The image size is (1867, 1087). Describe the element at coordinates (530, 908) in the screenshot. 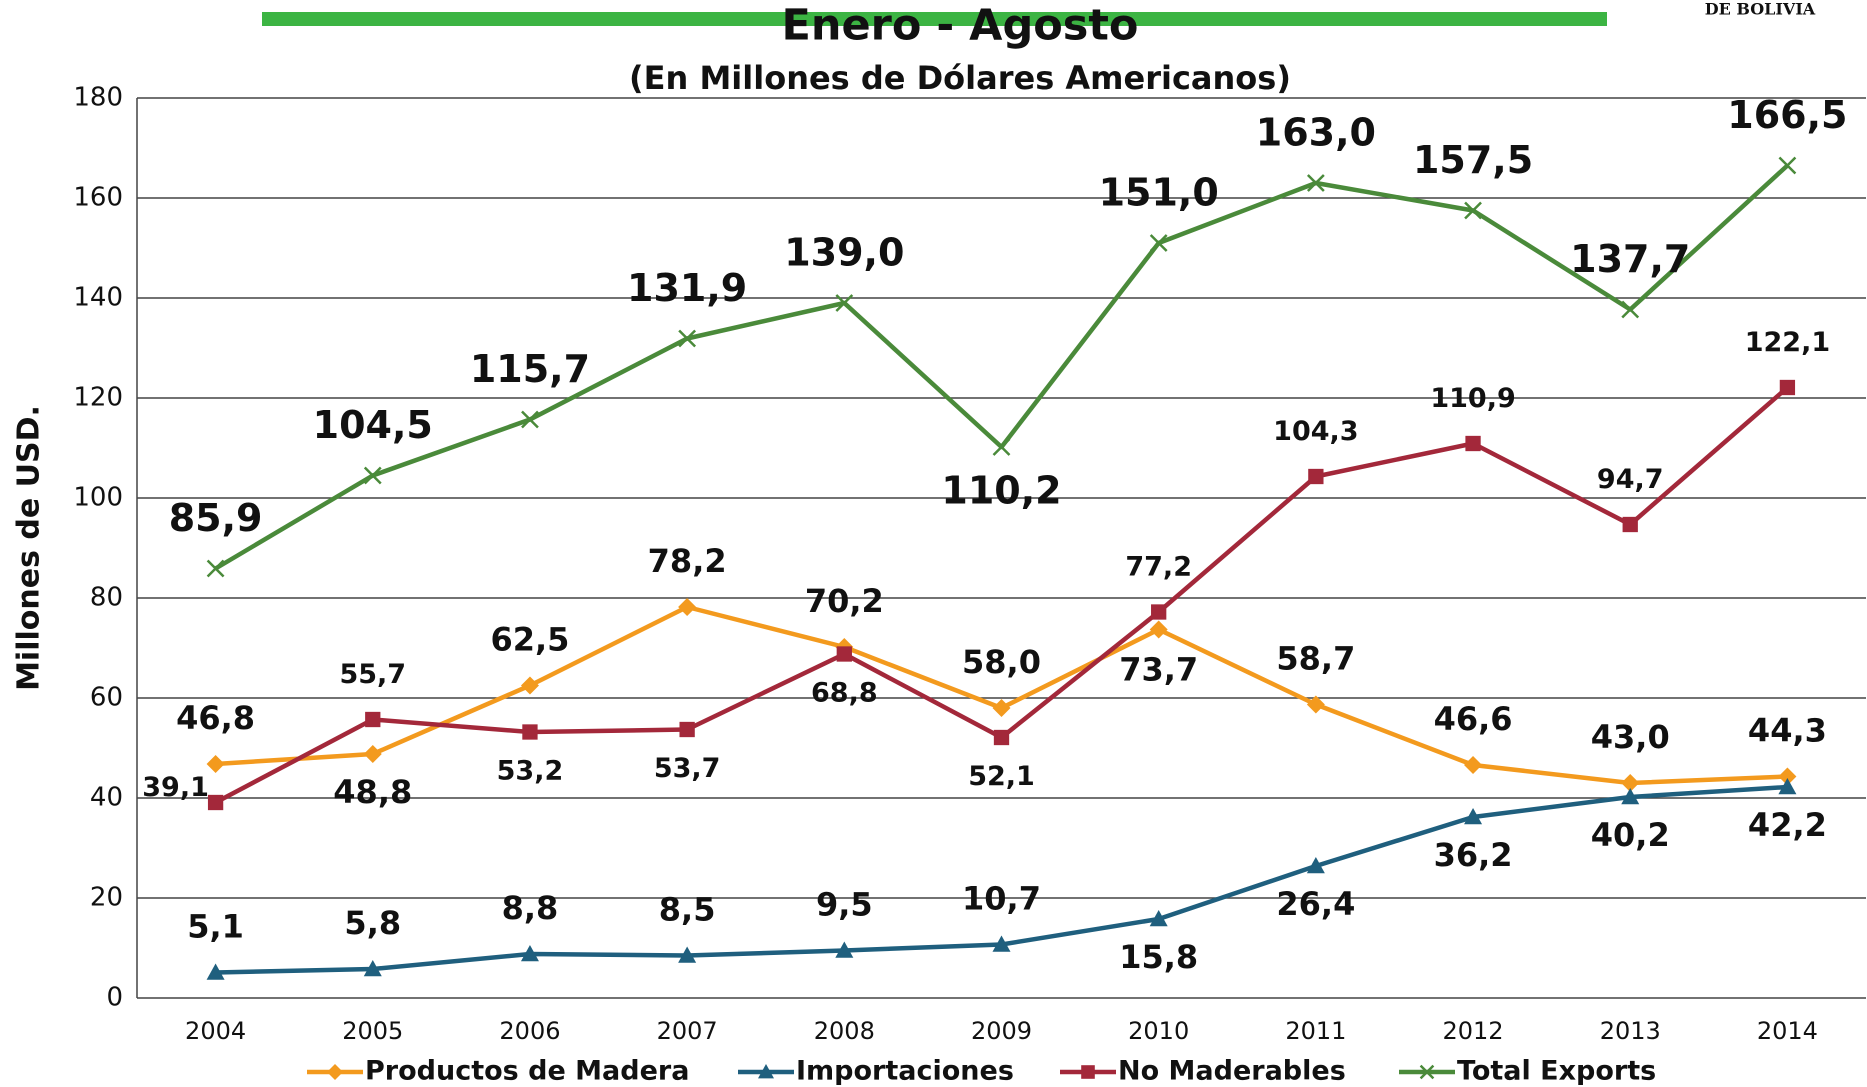

I see `data-label: 8,8` at that location.